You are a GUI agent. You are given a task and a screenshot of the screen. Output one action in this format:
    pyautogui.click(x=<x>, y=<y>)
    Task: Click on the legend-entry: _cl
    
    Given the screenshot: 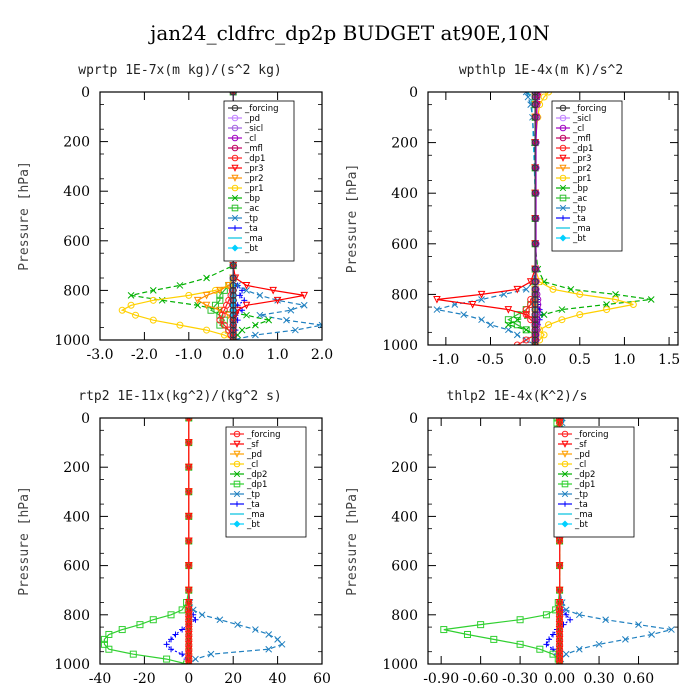 What is the action you would take?
    pyautogui.click(x=580, y=465)
    